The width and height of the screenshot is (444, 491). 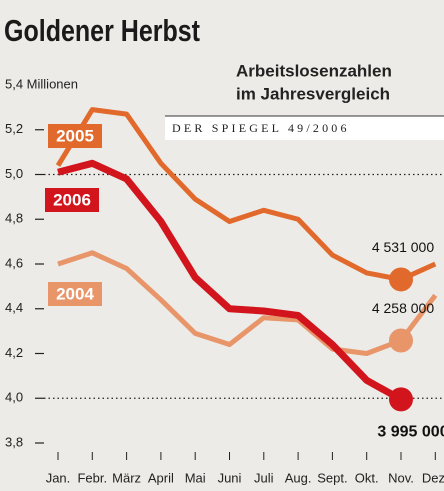 I want to click on y-tick-label: 4,0, so click(x=14, y=397).